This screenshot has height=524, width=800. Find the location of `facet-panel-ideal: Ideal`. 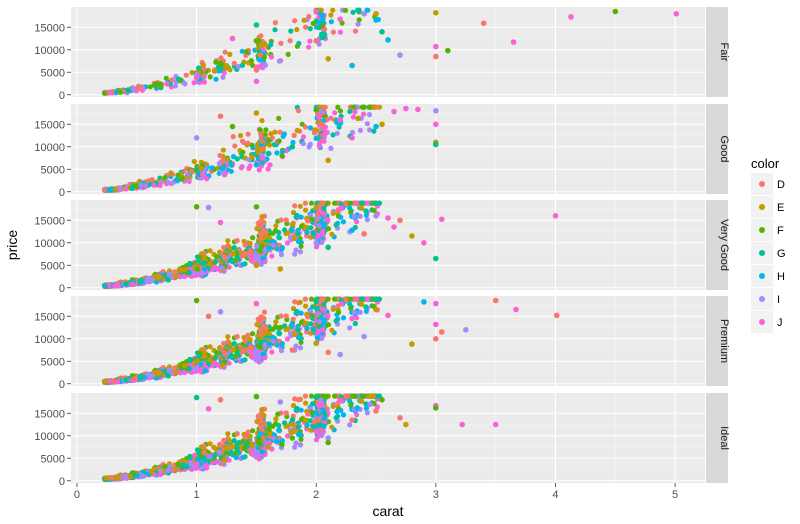

facet-panel-ideal: Ideal is located at coordinates (400, 438).